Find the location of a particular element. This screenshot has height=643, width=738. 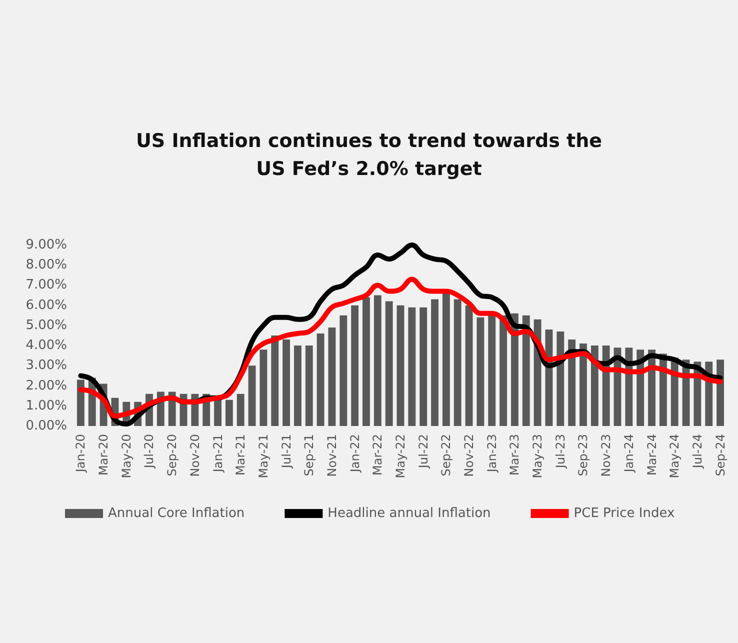

x-tick-label: Jan-23 is located at coordinates (491, 454).